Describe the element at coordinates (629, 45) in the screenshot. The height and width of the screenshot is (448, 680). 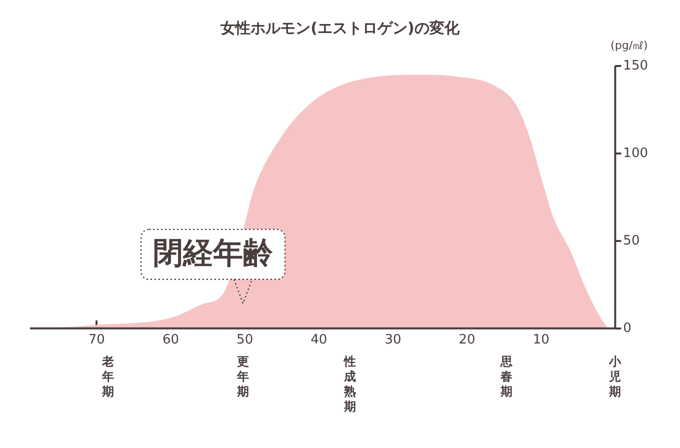
I see `y-axis-title: (pg/㎖)` at that location.